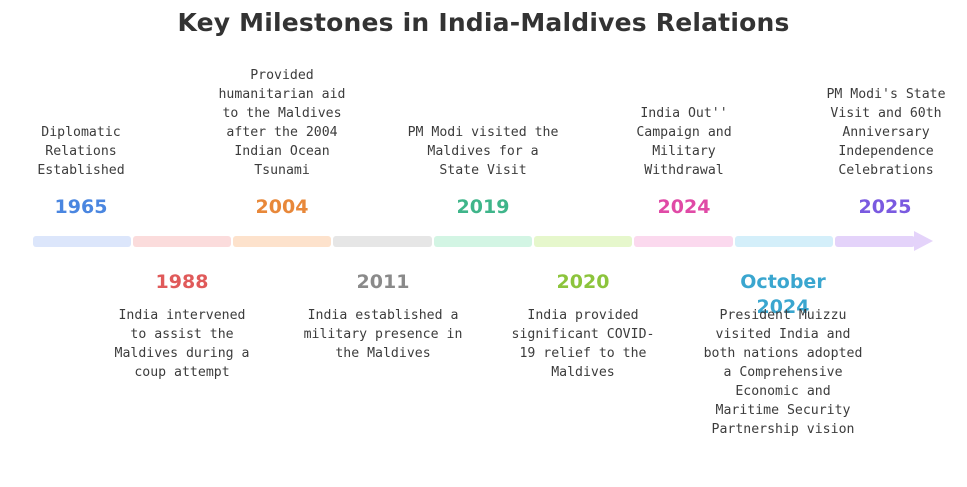 The image size is (967, 487). I want to click on milestone-year-2020: 2020, so click(583, 282).